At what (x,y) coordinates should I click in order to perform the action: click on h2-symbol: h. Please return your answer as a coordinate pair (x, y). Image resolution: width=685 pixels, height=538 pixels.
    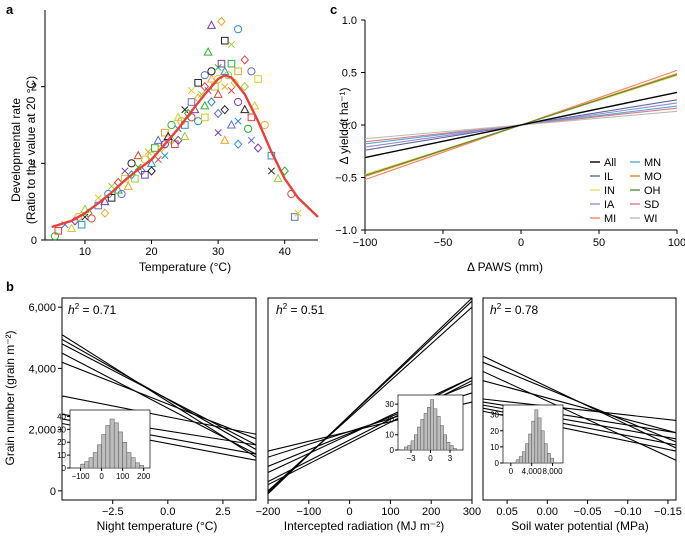
    Looking at the image, I should click on (71, 310).